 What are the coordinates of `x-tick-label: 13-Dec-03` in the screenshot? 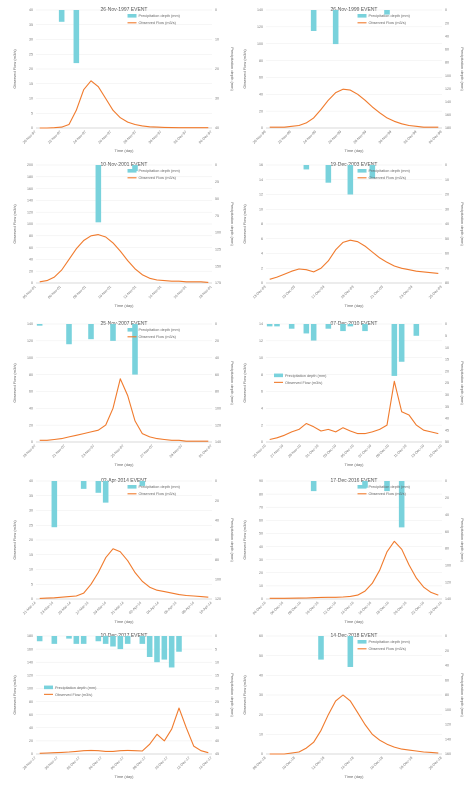 It's located at (259, 292).